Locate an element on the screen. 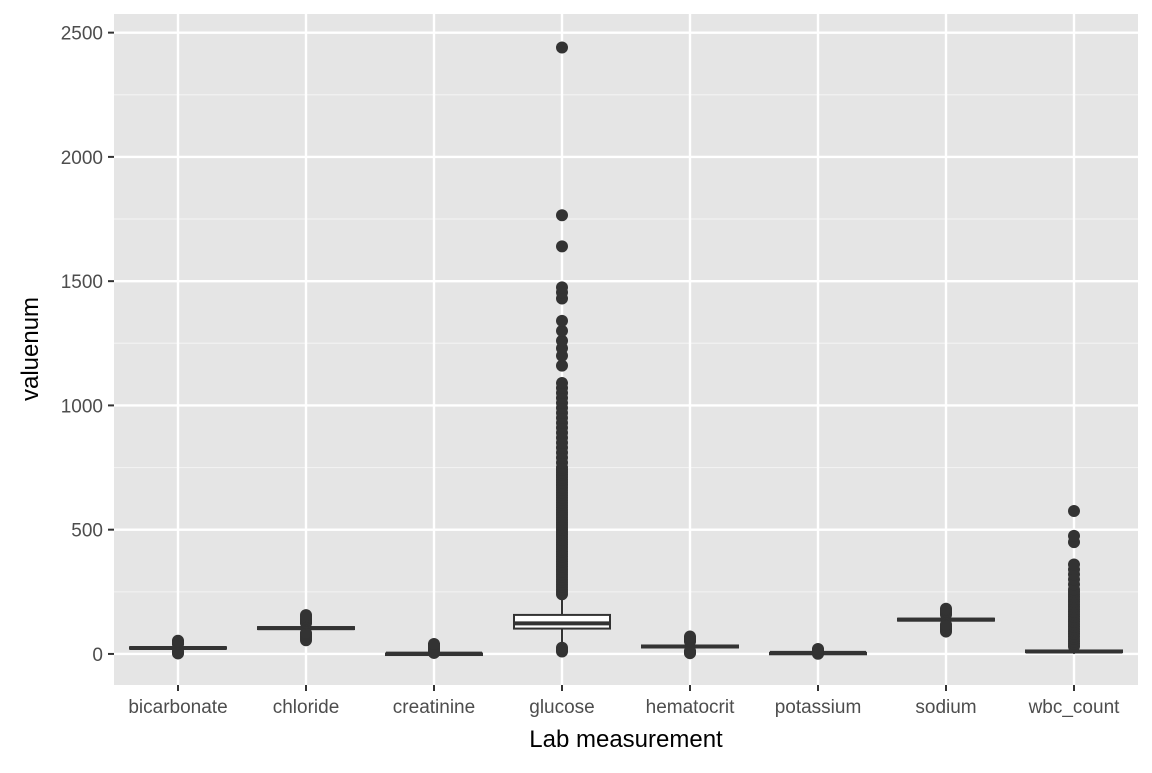 This screenshot has width=1152, height=773. x-axis-title: Lab measurement is located at coordinates (626, 739).